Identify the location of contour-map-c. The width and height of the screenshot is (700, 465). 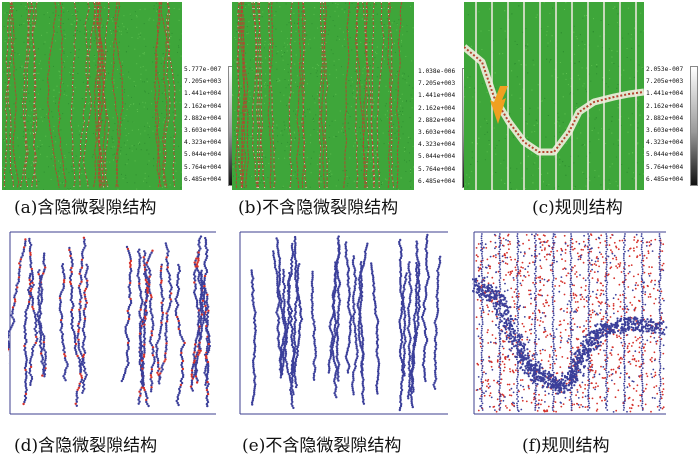
(554, 96).